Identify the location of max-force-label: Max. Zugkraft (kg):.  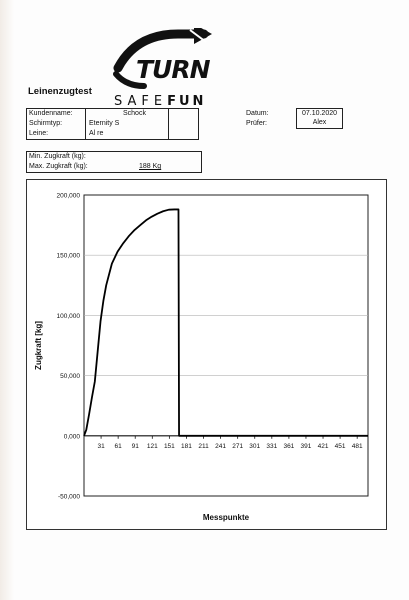
(58, 166).